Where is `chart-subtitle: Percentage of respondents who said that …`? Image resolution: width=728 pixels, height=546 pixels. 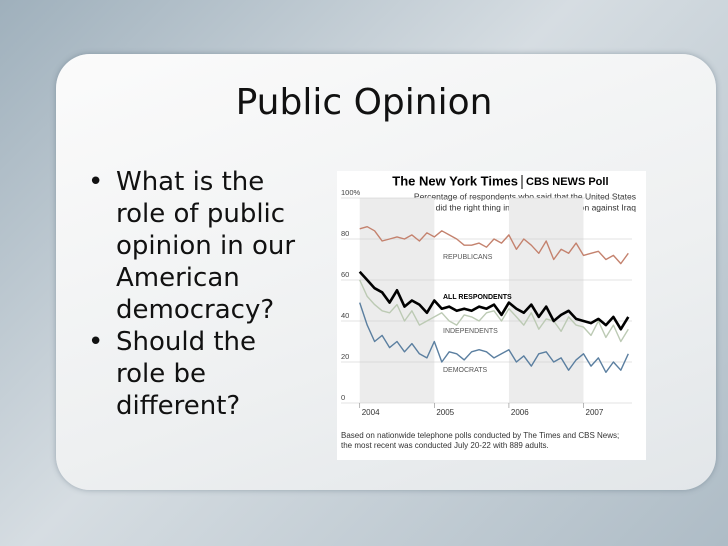 chart-subtitle: Percentage of respondents who said that … is located at coordinates (525, 196).